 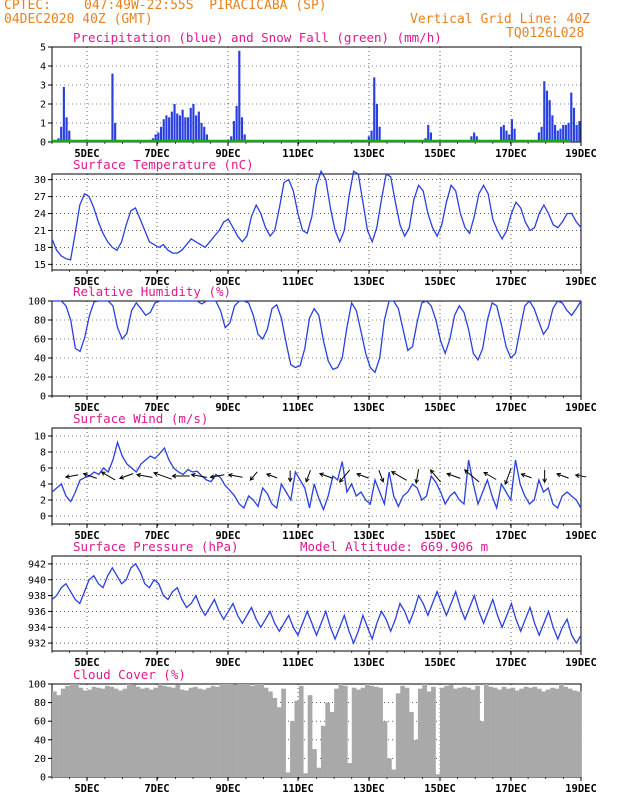 I want to click on ytick-label-2-3: 60, so click(x=40, y=340).